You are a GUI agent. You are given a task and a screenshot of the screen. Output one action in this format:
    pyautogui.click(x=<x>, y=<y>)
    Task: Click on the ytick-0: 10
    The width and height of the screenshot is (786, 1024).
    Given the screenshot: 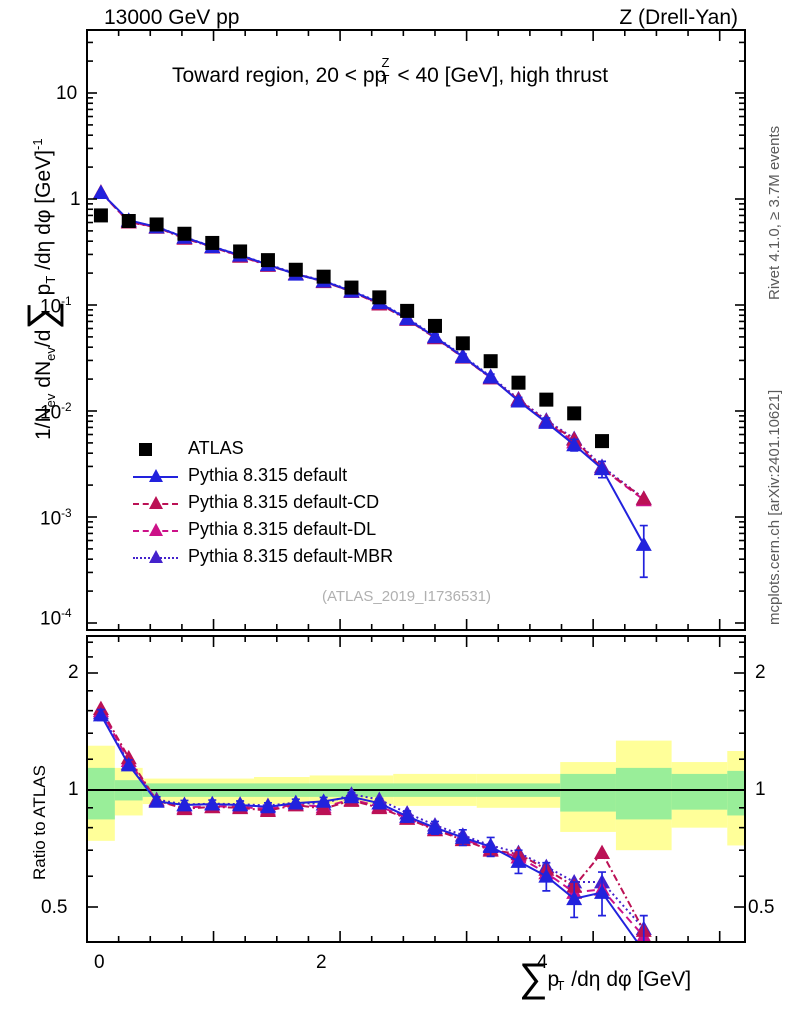 What is the action you would take?
    pyautogui.click(x=67, y=93)
    